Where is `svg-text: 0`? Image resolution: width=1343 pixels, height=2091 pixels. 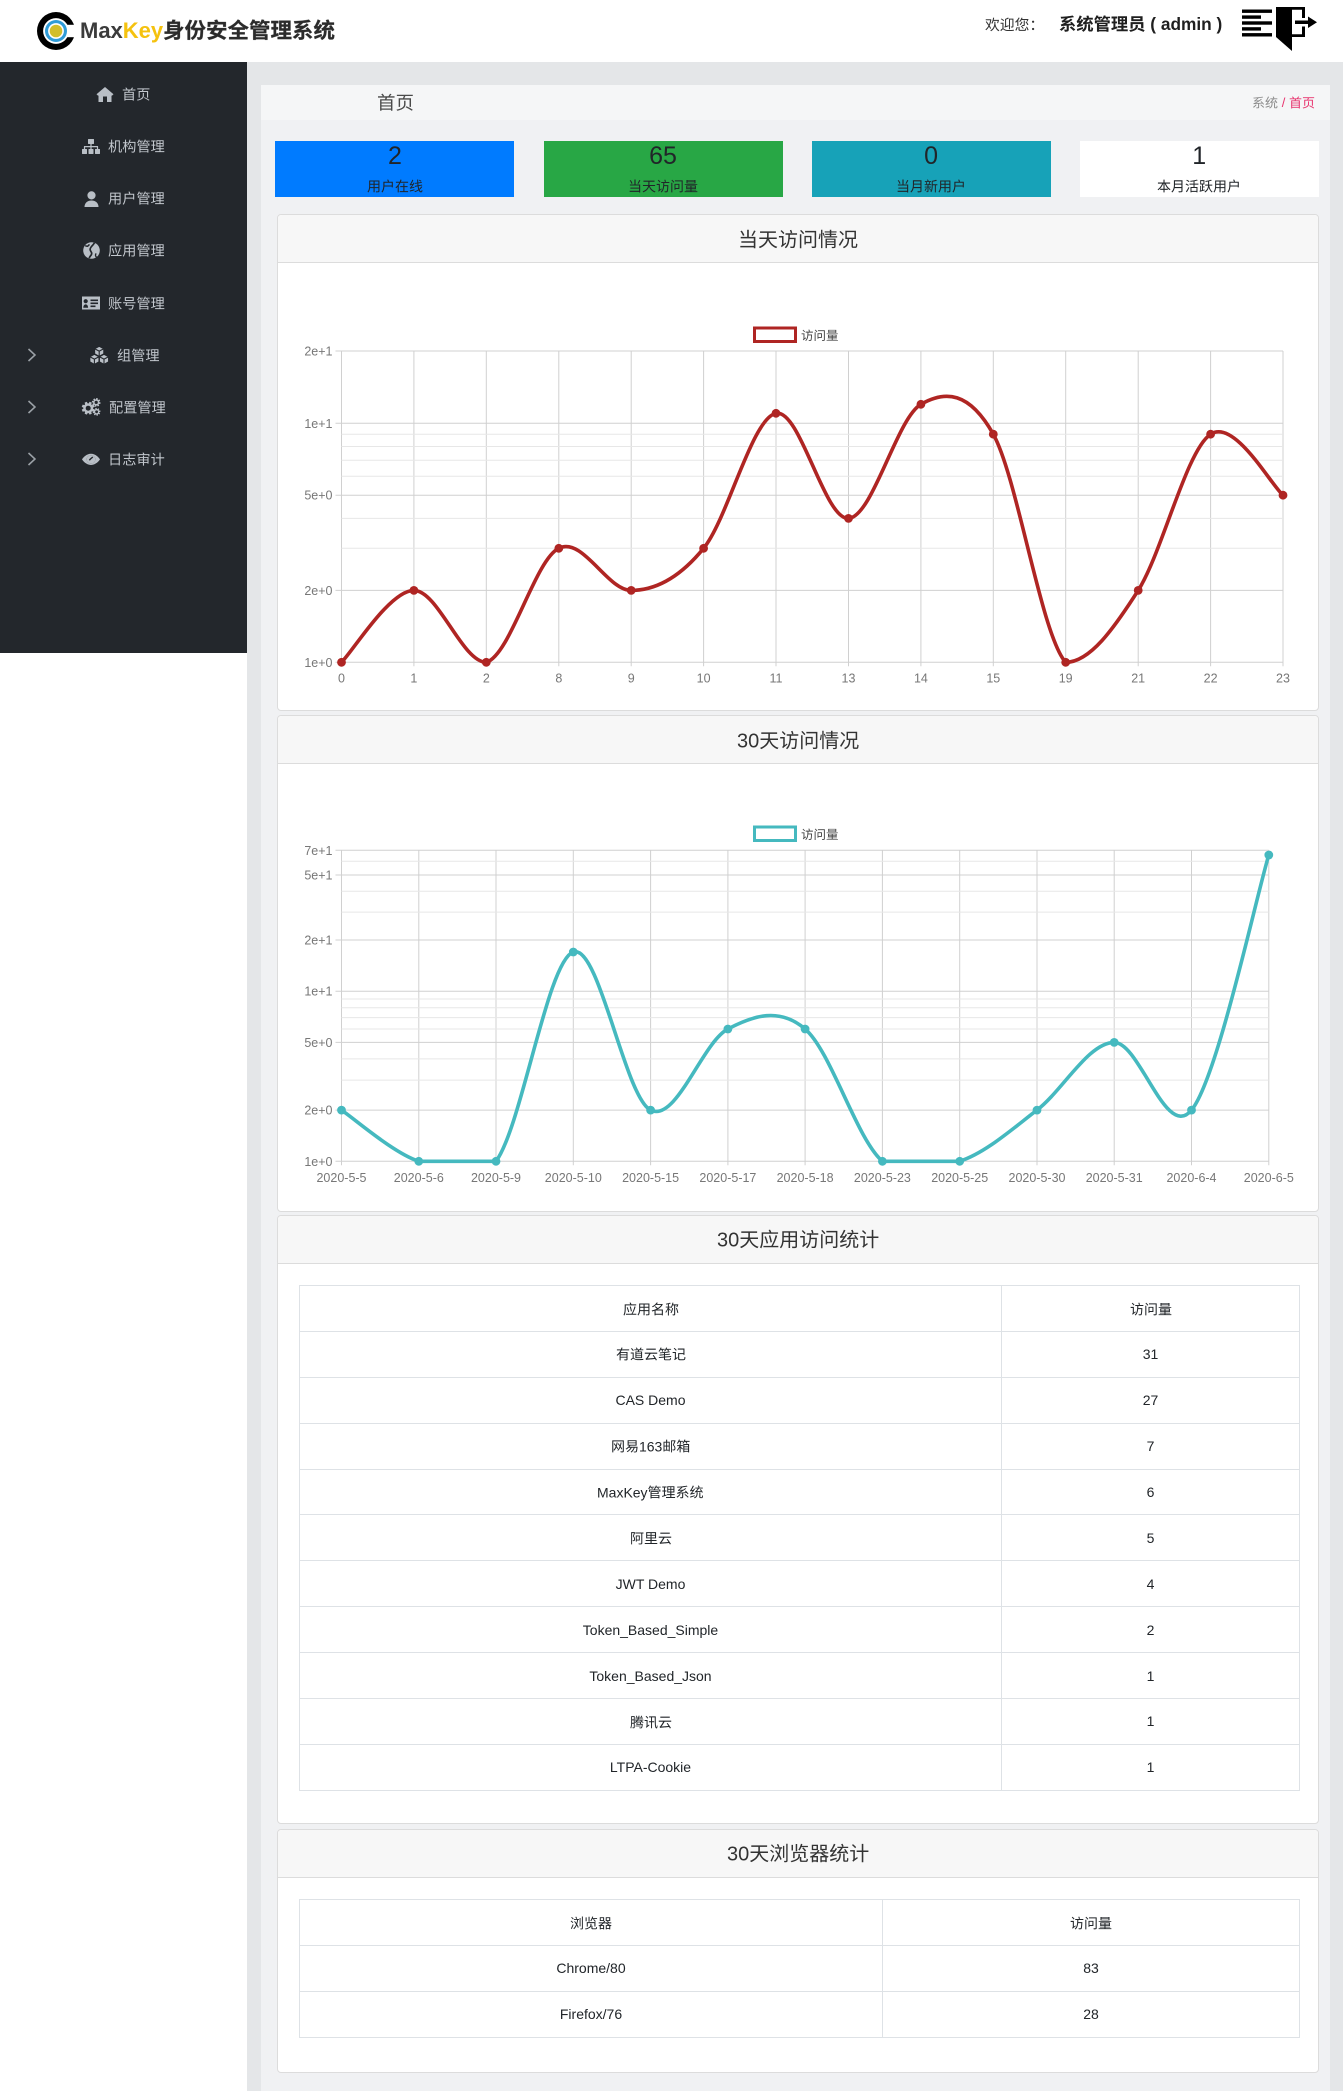
svg-text: 0 is located at coordinates (341, 679).